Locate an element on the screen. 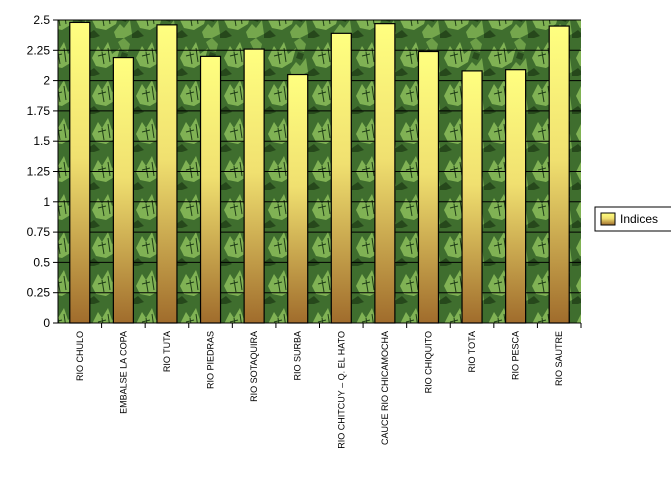 Image resolution: width=671 pixels, height=483 pixels. y-axis-ticks: 0 0.25 0.5 0.75 1 1.25 1.5 1.75 2 2.25 2.5 is located at coordinates (42, 171).